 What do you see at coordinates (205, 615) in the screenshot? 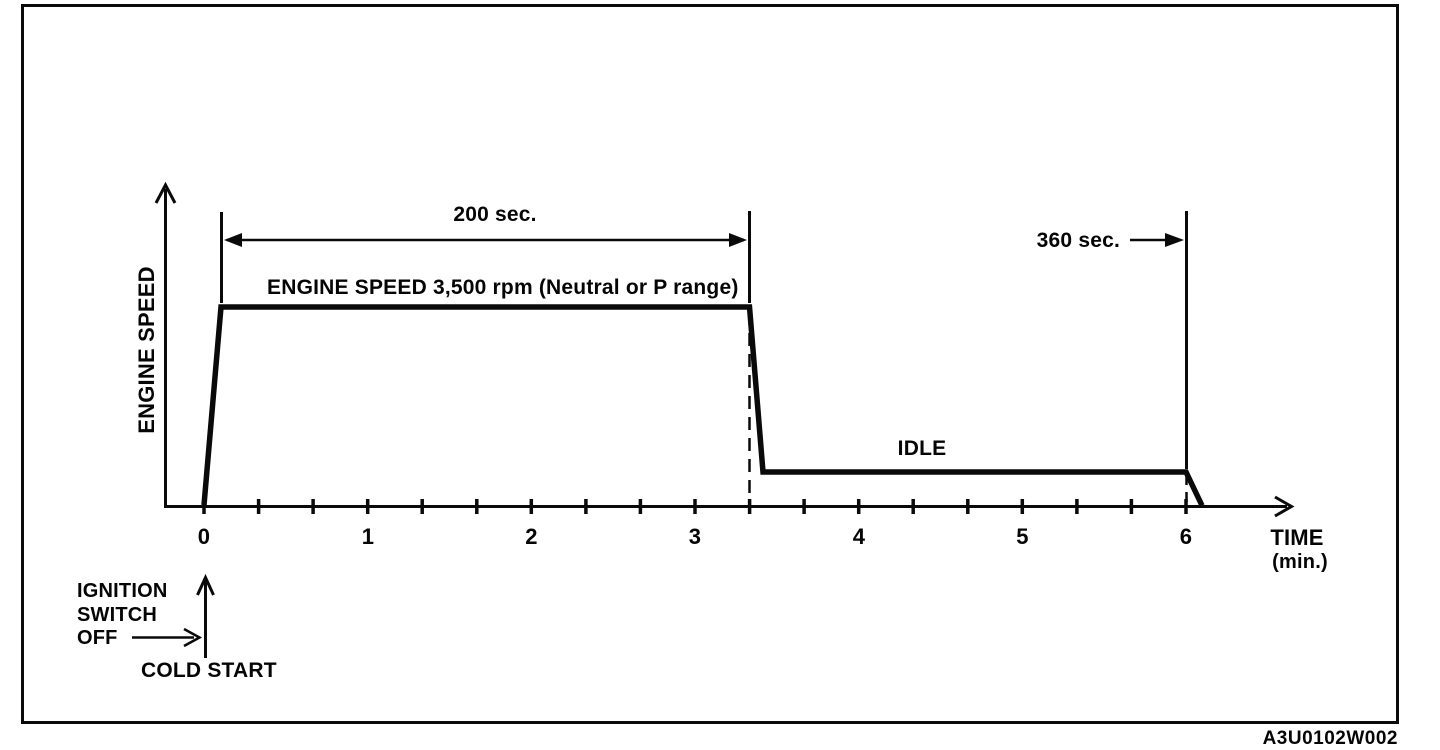
I see `cold-start-arrow` at bounding box center [205, 615].